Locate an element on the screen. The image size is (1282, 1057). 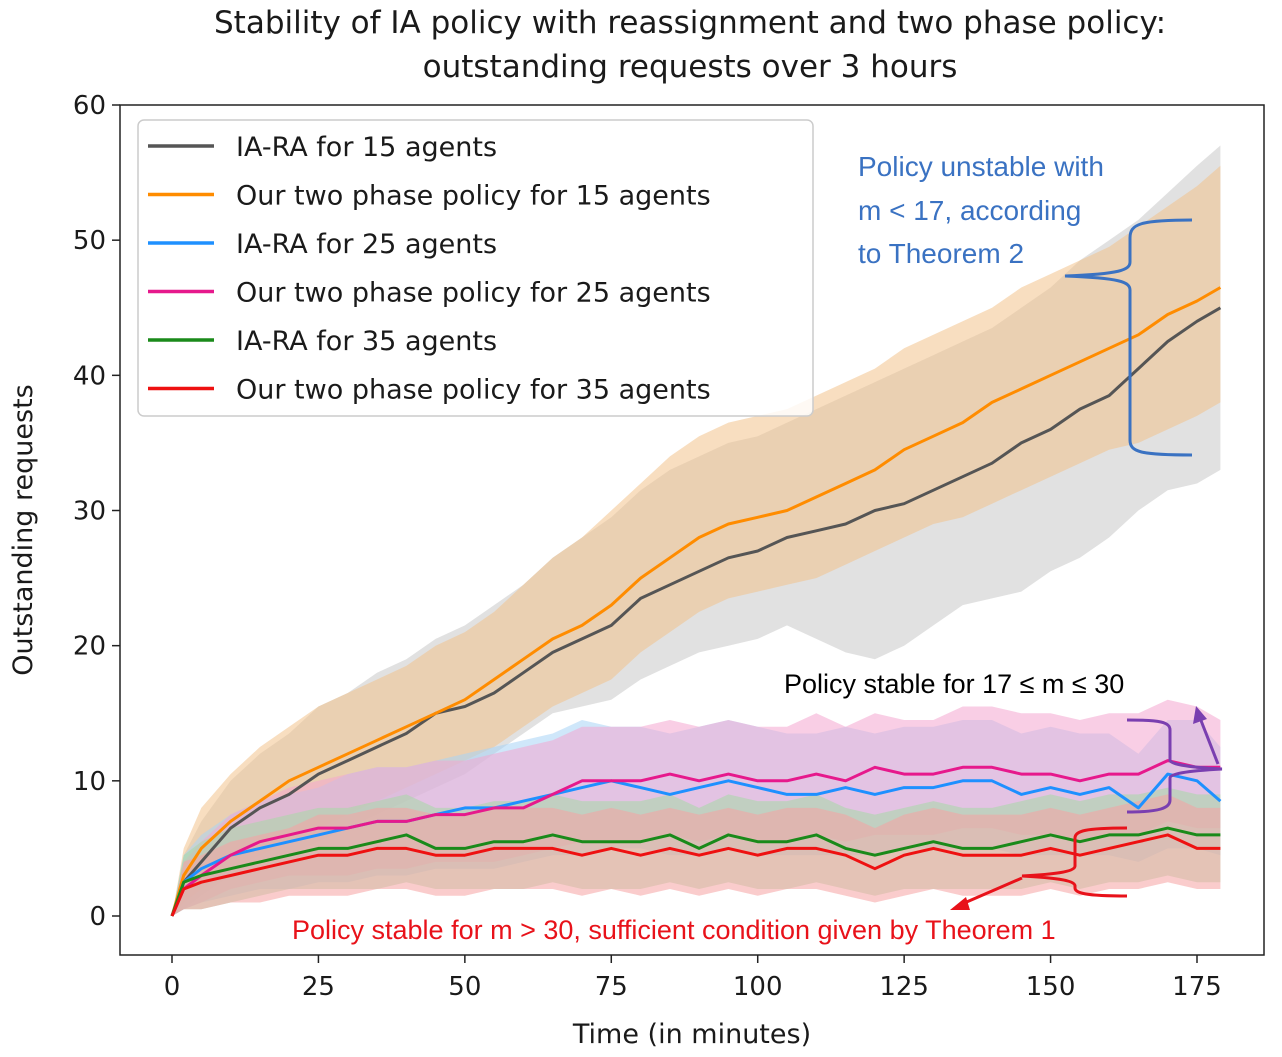
annotation-stable-mid: Policy stable for 17 ≤ m ≤ 30 is located at coordinates (1003, 741).